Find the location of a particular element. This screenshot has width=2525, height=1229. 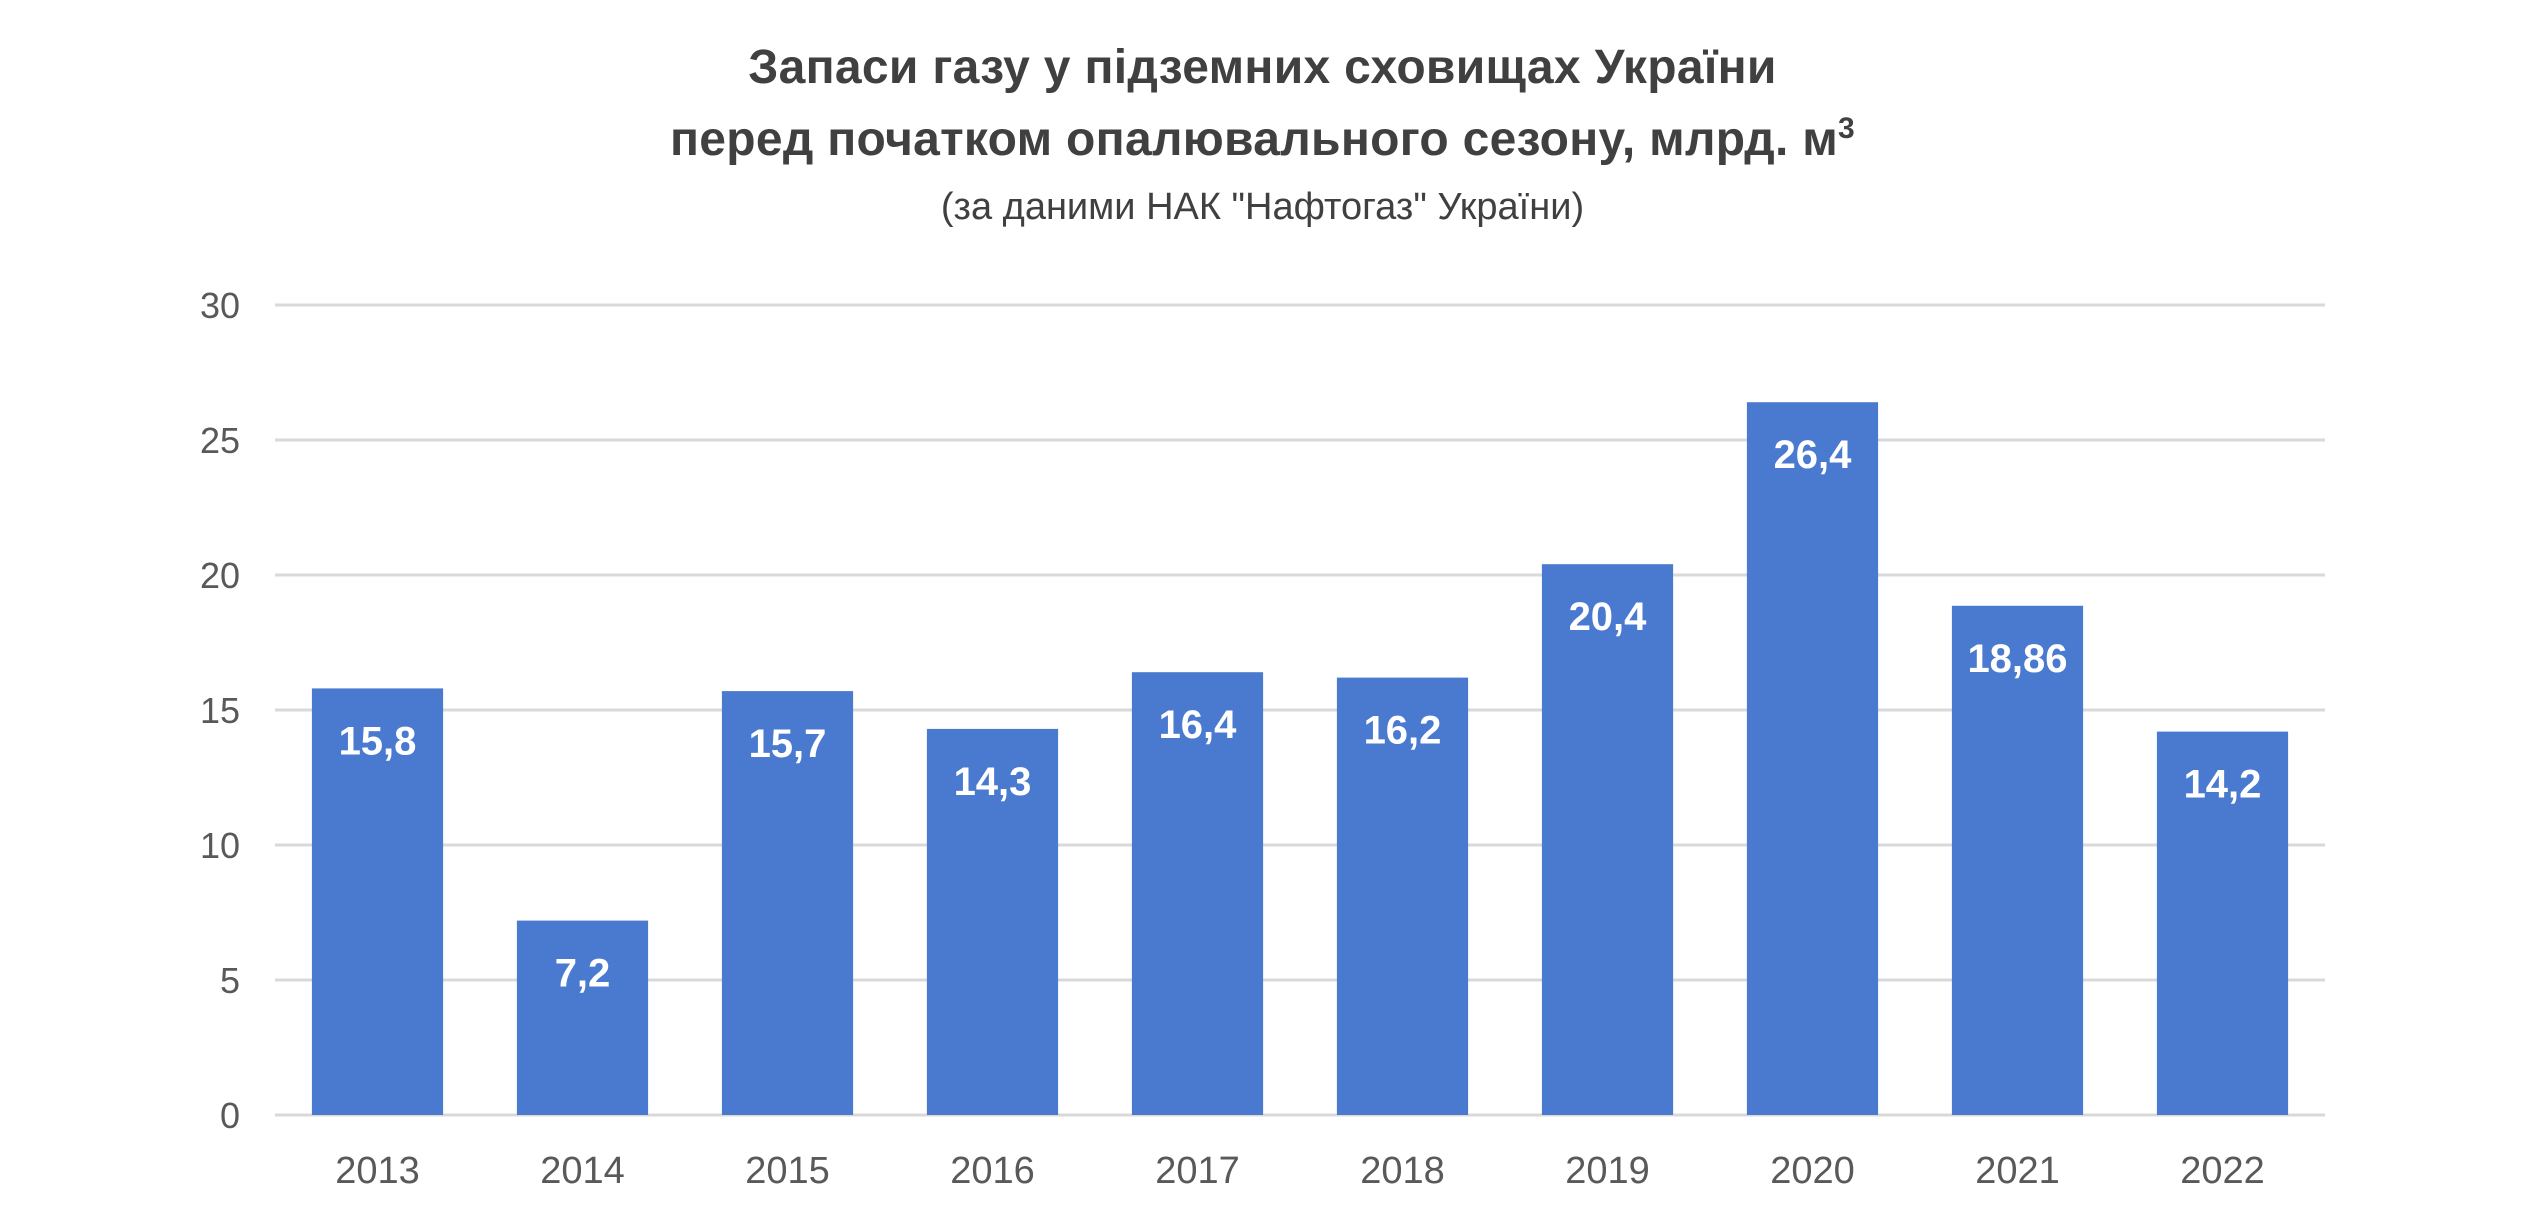

data-label-2014: 7,2 is located at coordinates (583, 974).